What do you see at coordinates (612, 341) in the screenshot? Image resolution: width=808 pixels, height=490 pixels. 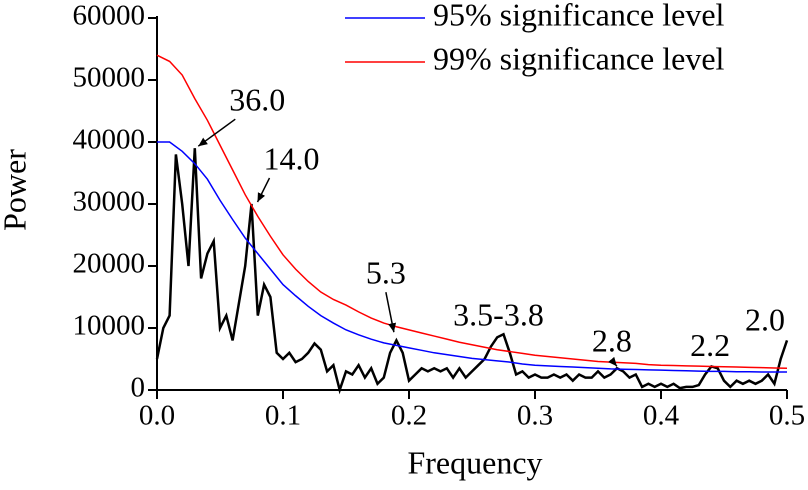 I see `annotation: 2.8` at bounding box center [612, 341].